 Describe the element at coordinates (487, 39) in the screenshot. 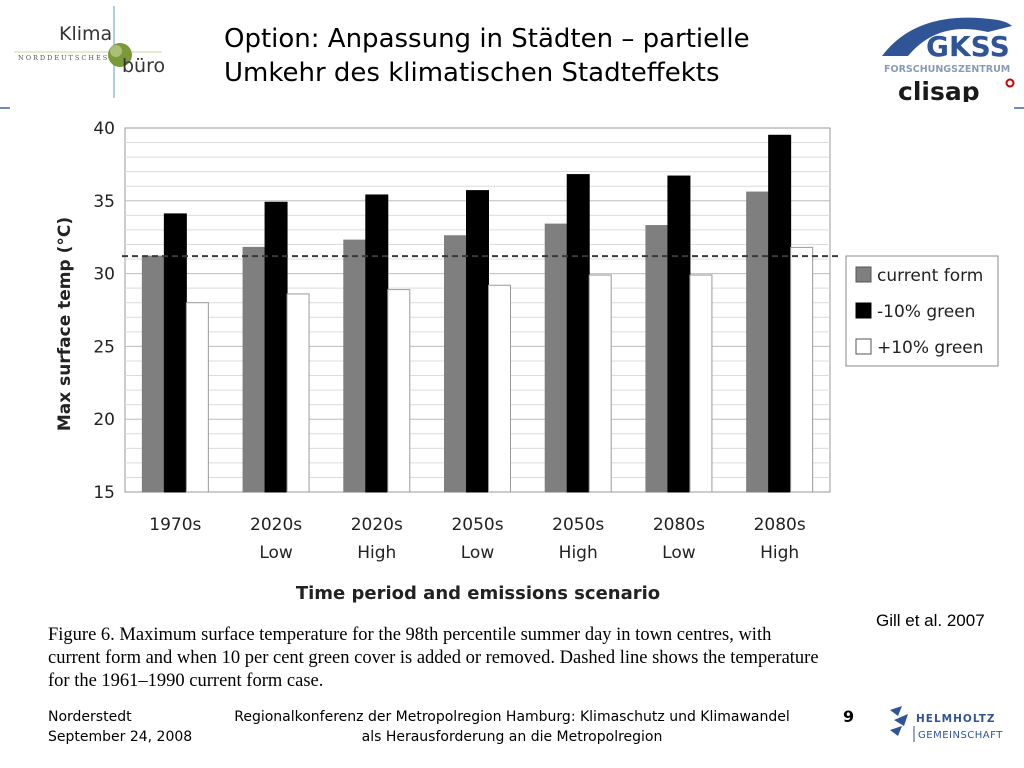

I see `slide-title-line1: Option: Anpassung in Städten – partielle` at that location.